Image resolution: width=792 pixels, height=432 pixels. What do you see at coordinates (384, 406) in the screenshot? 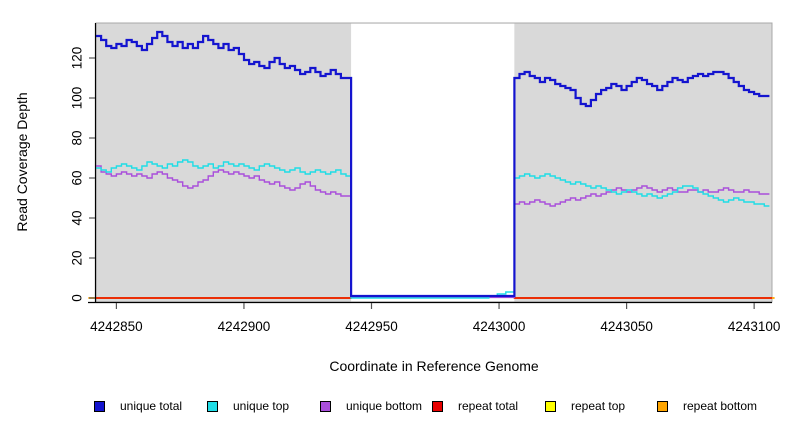
I see `legend-label: unique bottom` at bounding box center [384, 406].